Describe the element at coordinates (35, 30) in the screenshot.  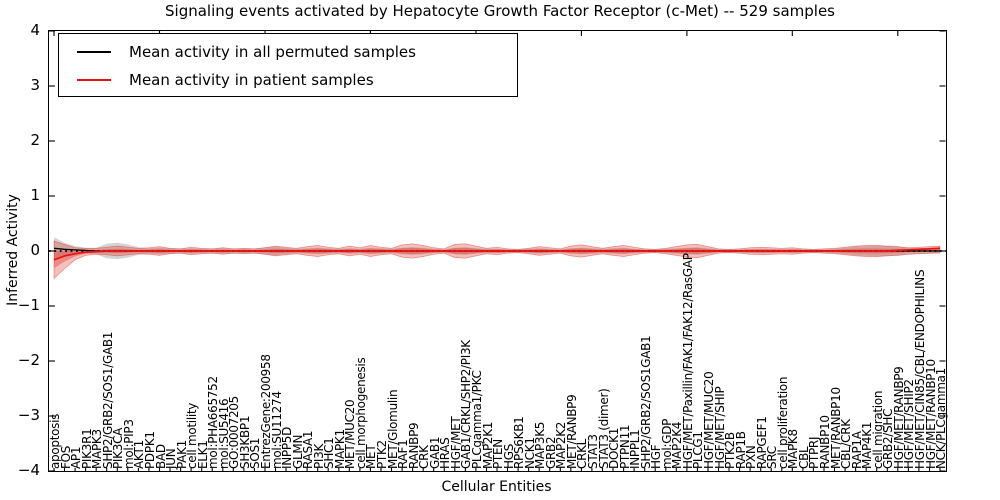
I see `y-tick-label: 4` at that location.